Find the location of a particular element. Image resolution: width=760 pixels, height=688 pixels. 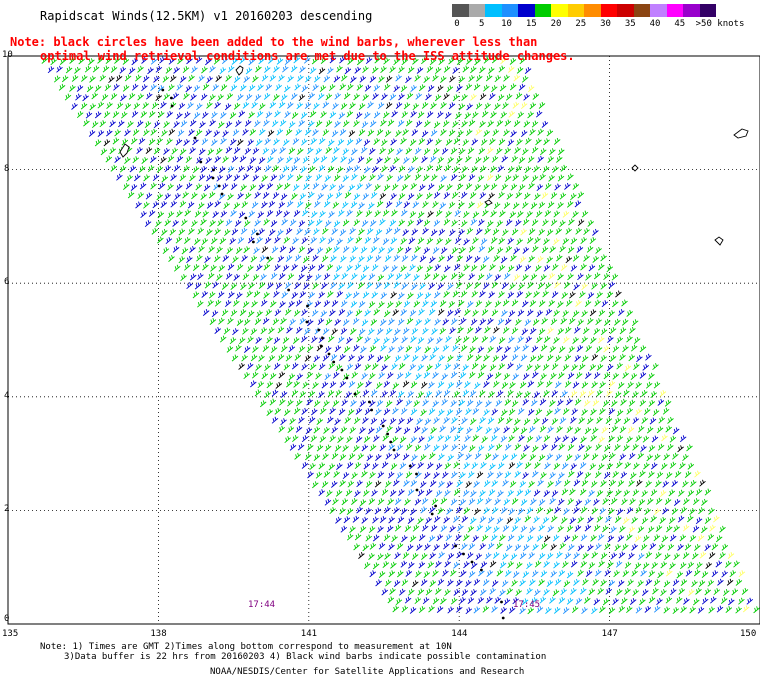

time-label-right: 17:45 is located at coordinates (527, 605).